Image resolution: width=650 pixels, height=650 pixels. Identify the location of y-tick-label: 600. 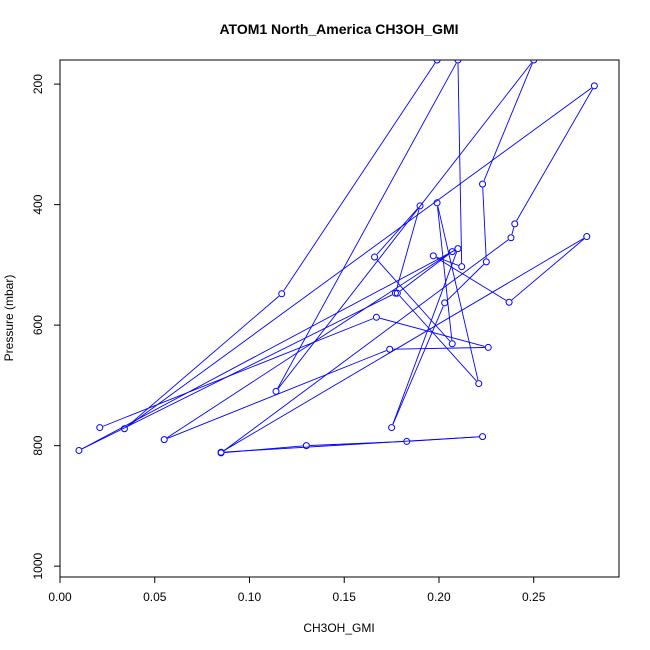
(38, 325).